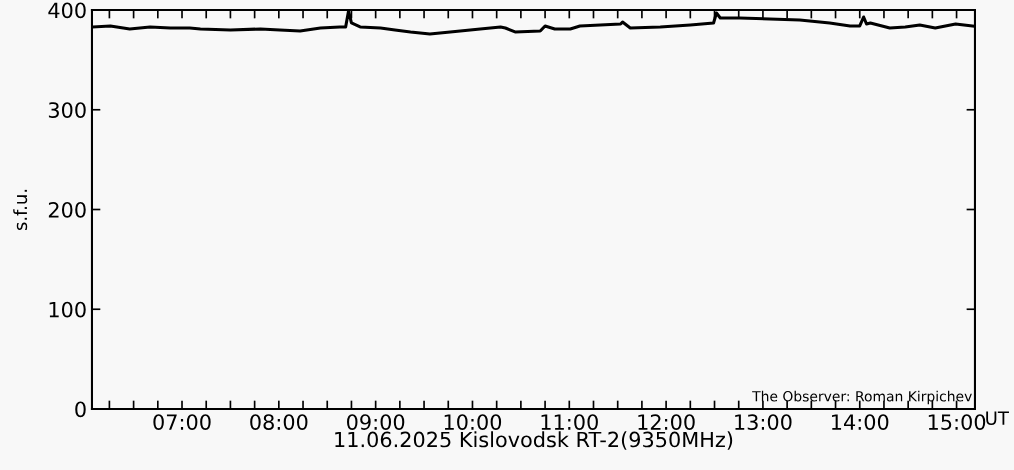 This screenshot has height=470, width=1014. I want to click on x-axis-title: 11.06.2025 Kislovodsk RT-2(9350MHz), so click(534, 440).